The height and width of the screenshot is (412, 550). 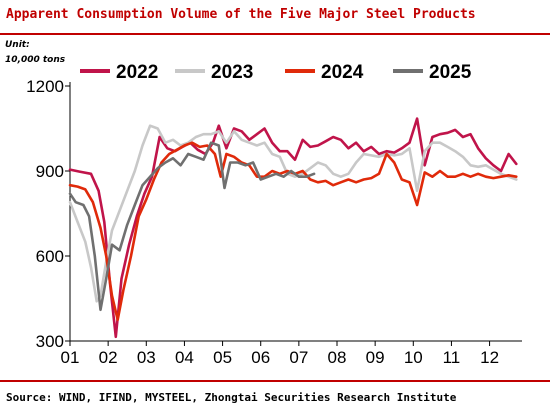 I want to click on x-tick-label: 04, so click(x=184, y=357).